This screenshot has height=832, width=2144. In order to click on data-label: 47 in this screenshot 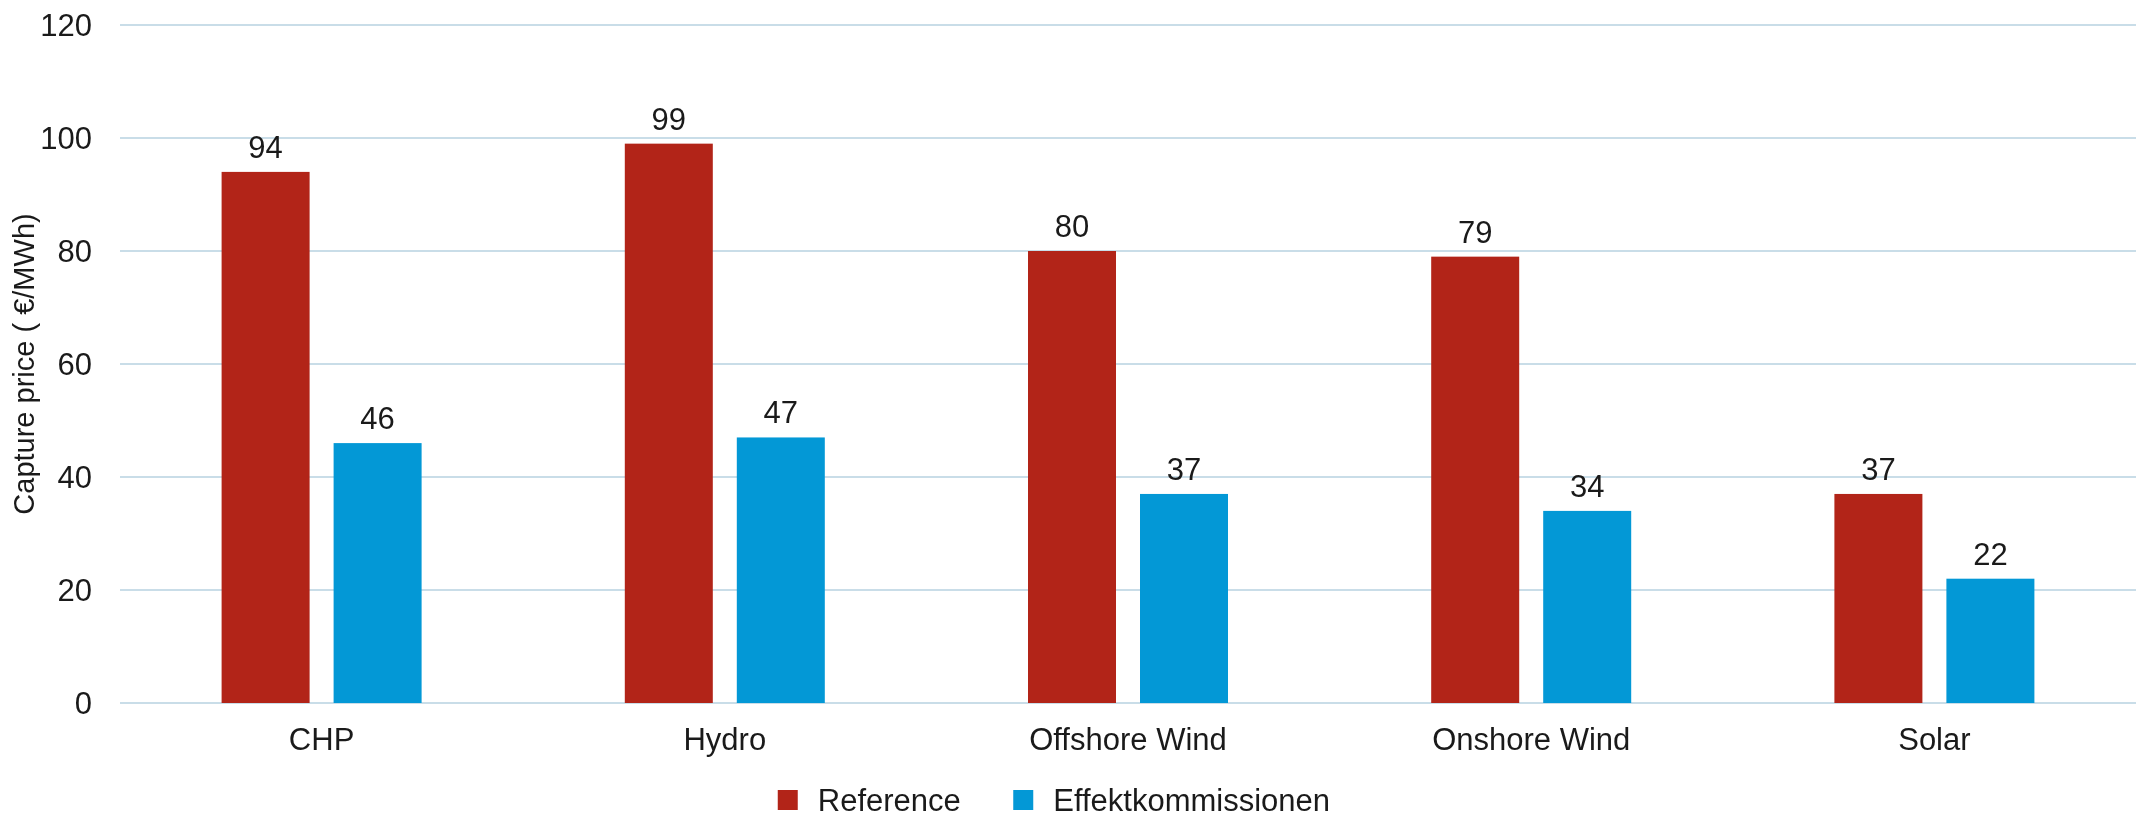, I will do `click(781, 413)`.